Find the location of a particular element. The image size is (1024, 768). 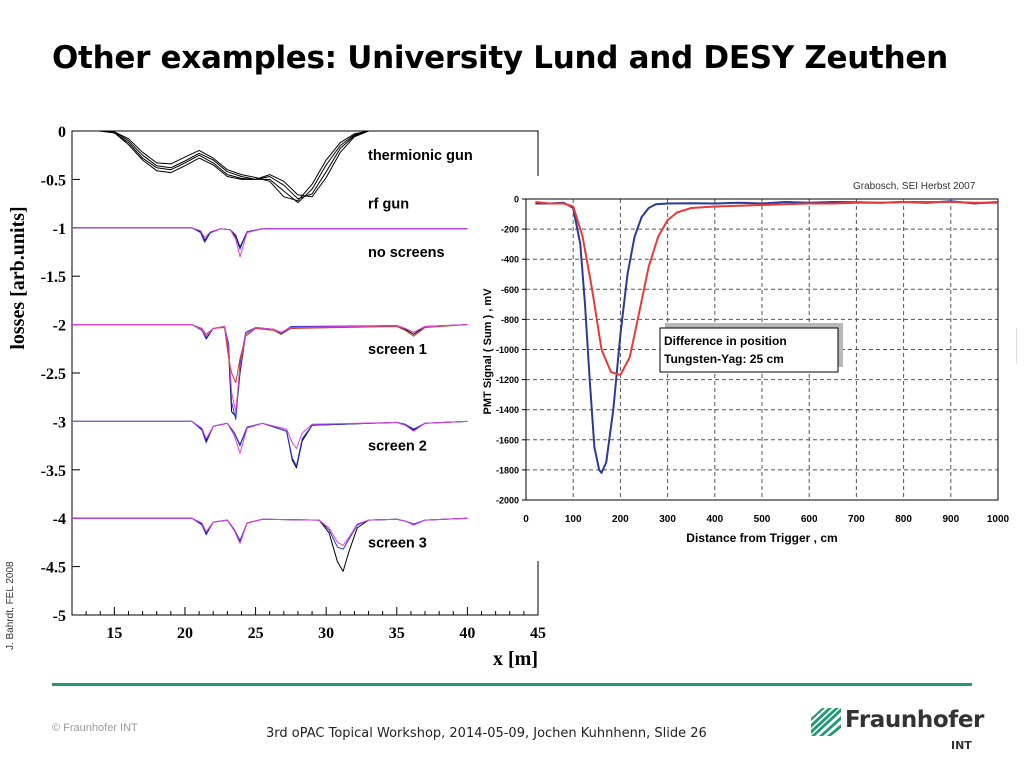

series-annotation: no screens is located at coordinates (406, 253).